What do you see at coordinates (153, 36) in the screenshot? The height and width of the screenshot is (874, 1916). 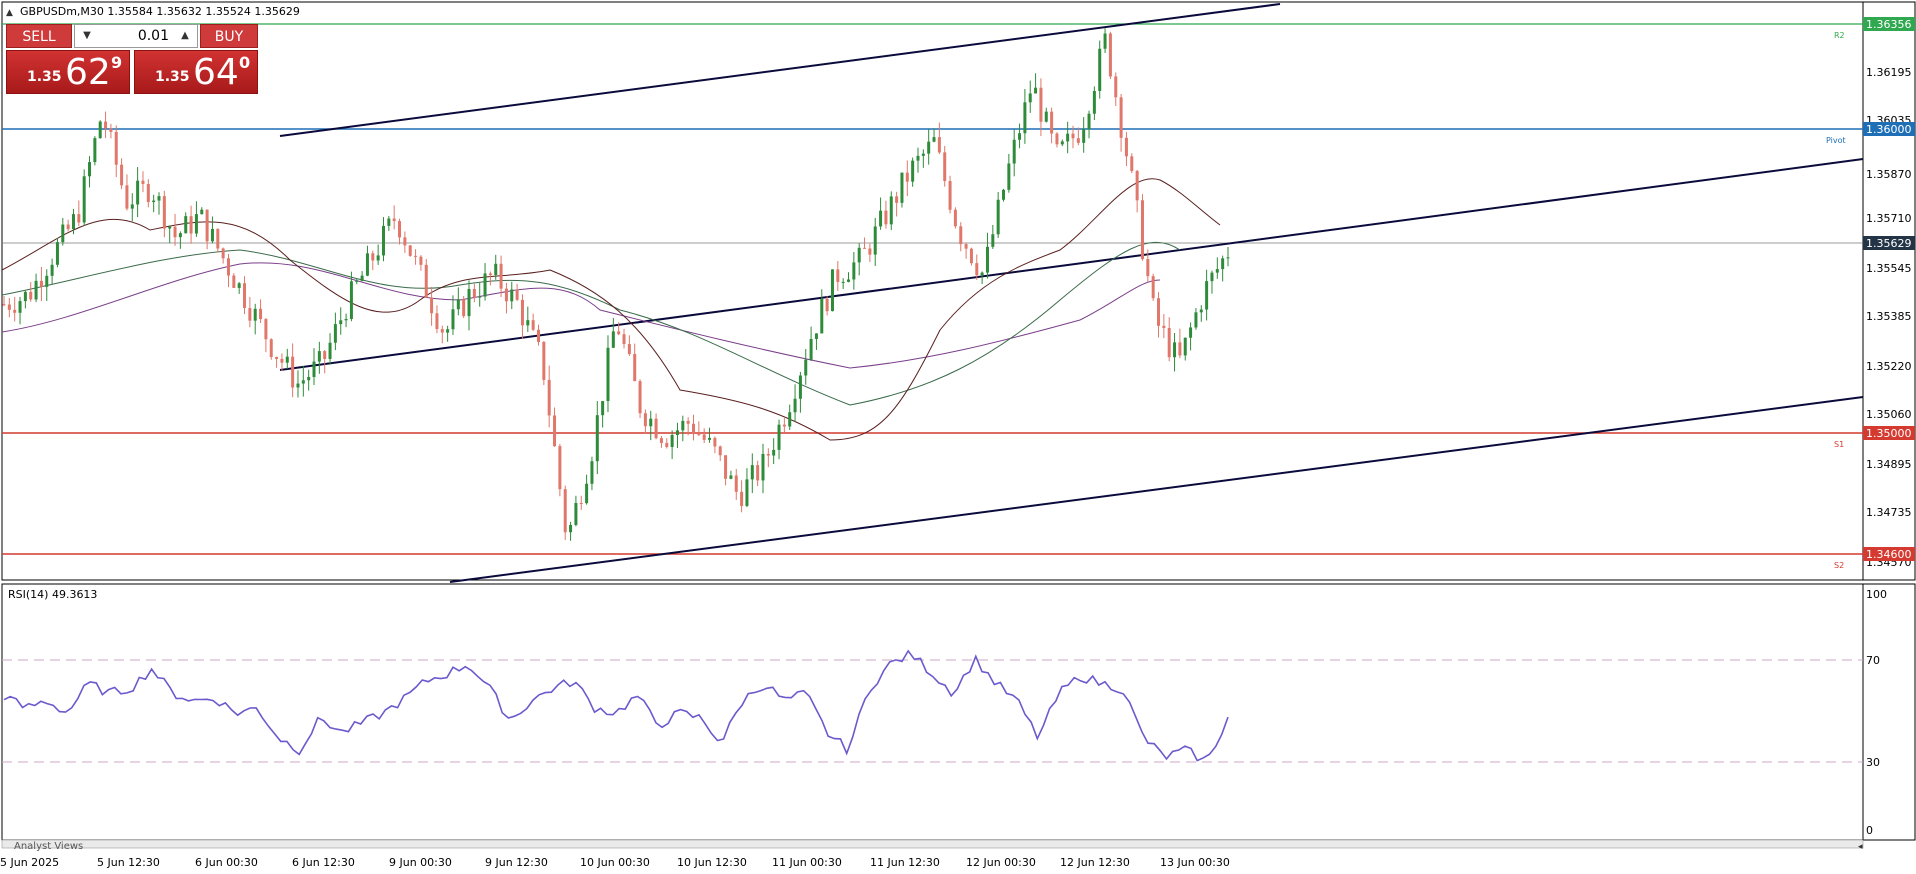 I see `lot-size-input: 0.01` at bounding box center [153, 36].